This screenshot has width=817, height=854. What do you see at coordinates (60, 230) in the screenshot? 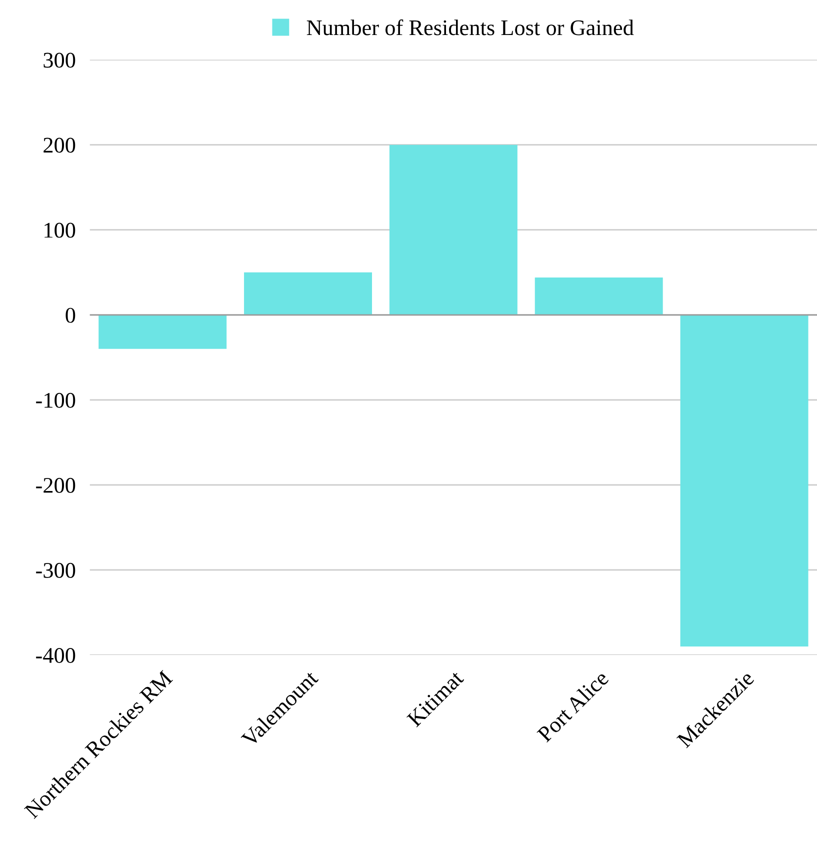
I see `y-tick-label: 100` at bounding box center [60, 230].